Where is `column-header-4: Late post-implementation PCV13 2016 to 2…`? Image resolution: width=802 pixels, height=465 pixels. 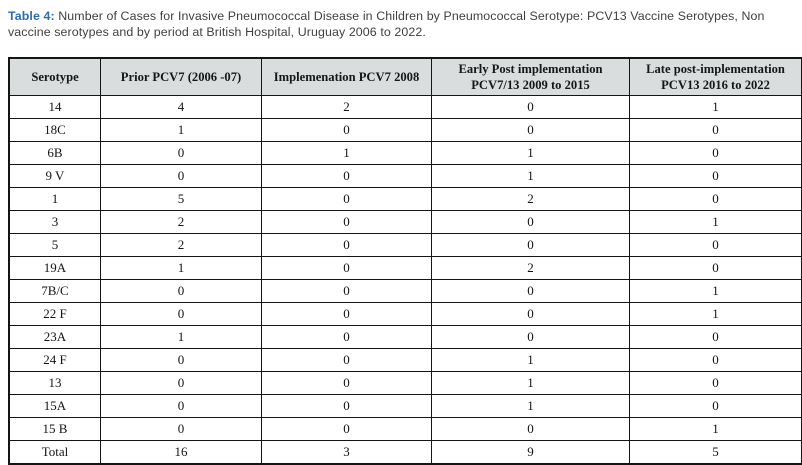
column-header-4: Late post-implementation PCV13 2016 to 2… is located at coordinates (716, 77).